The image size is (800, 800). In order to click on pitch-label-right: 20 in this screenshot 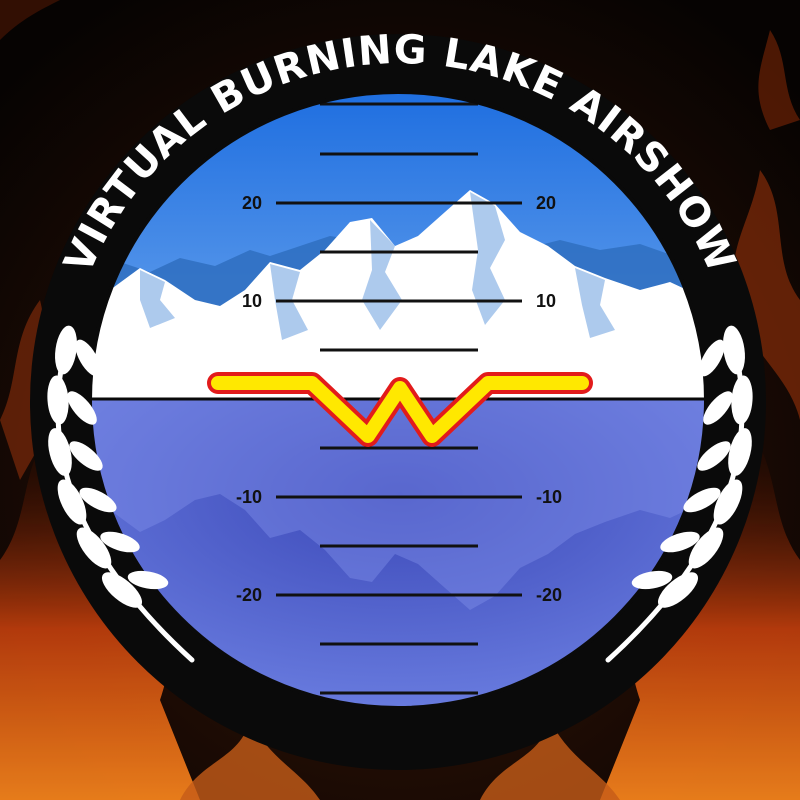, I will do `click(546, 203)`.